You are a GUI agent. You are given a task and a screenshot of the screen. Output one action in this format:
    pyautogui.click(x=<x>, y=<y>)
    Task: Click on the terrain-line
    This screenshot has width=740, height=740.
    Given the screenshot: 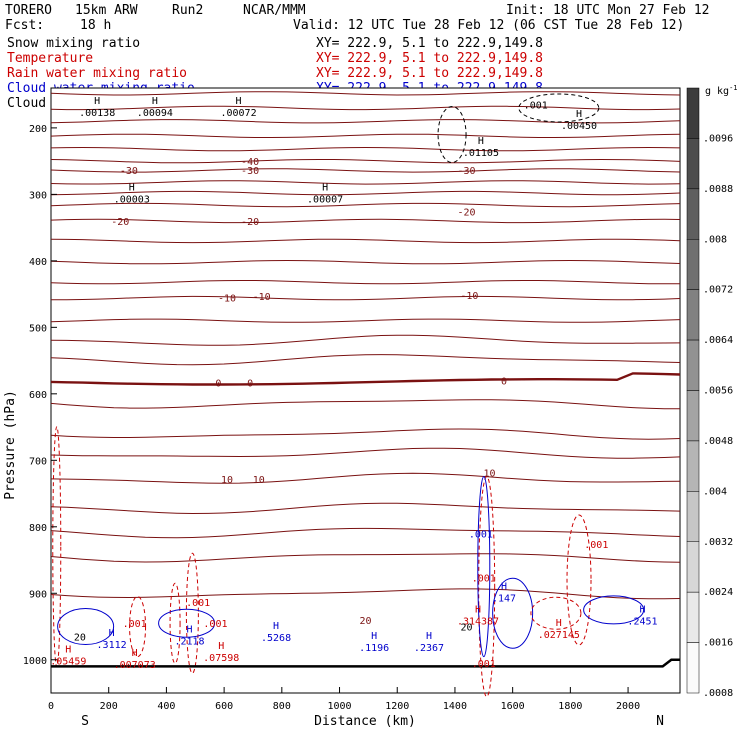 What is the action you would take?
    pyautogui.click(x=365, y=663)
    